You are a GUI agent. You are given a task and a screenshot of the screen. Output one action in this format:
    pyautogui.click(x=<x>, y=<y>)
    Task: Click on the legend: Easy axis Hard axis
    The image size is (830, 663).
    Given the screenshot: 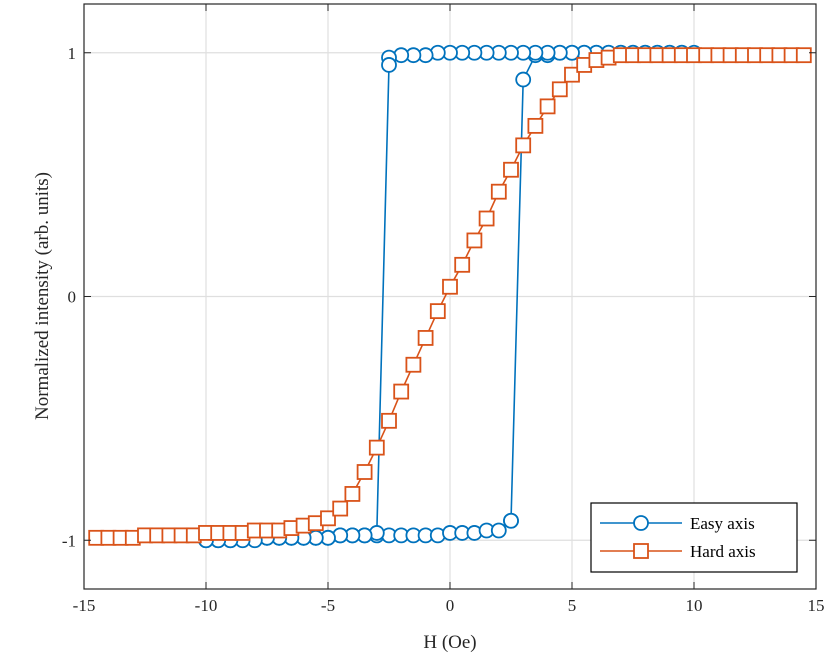 What is the action you would take?
    pyautogui.click(x=694, y=537)
    